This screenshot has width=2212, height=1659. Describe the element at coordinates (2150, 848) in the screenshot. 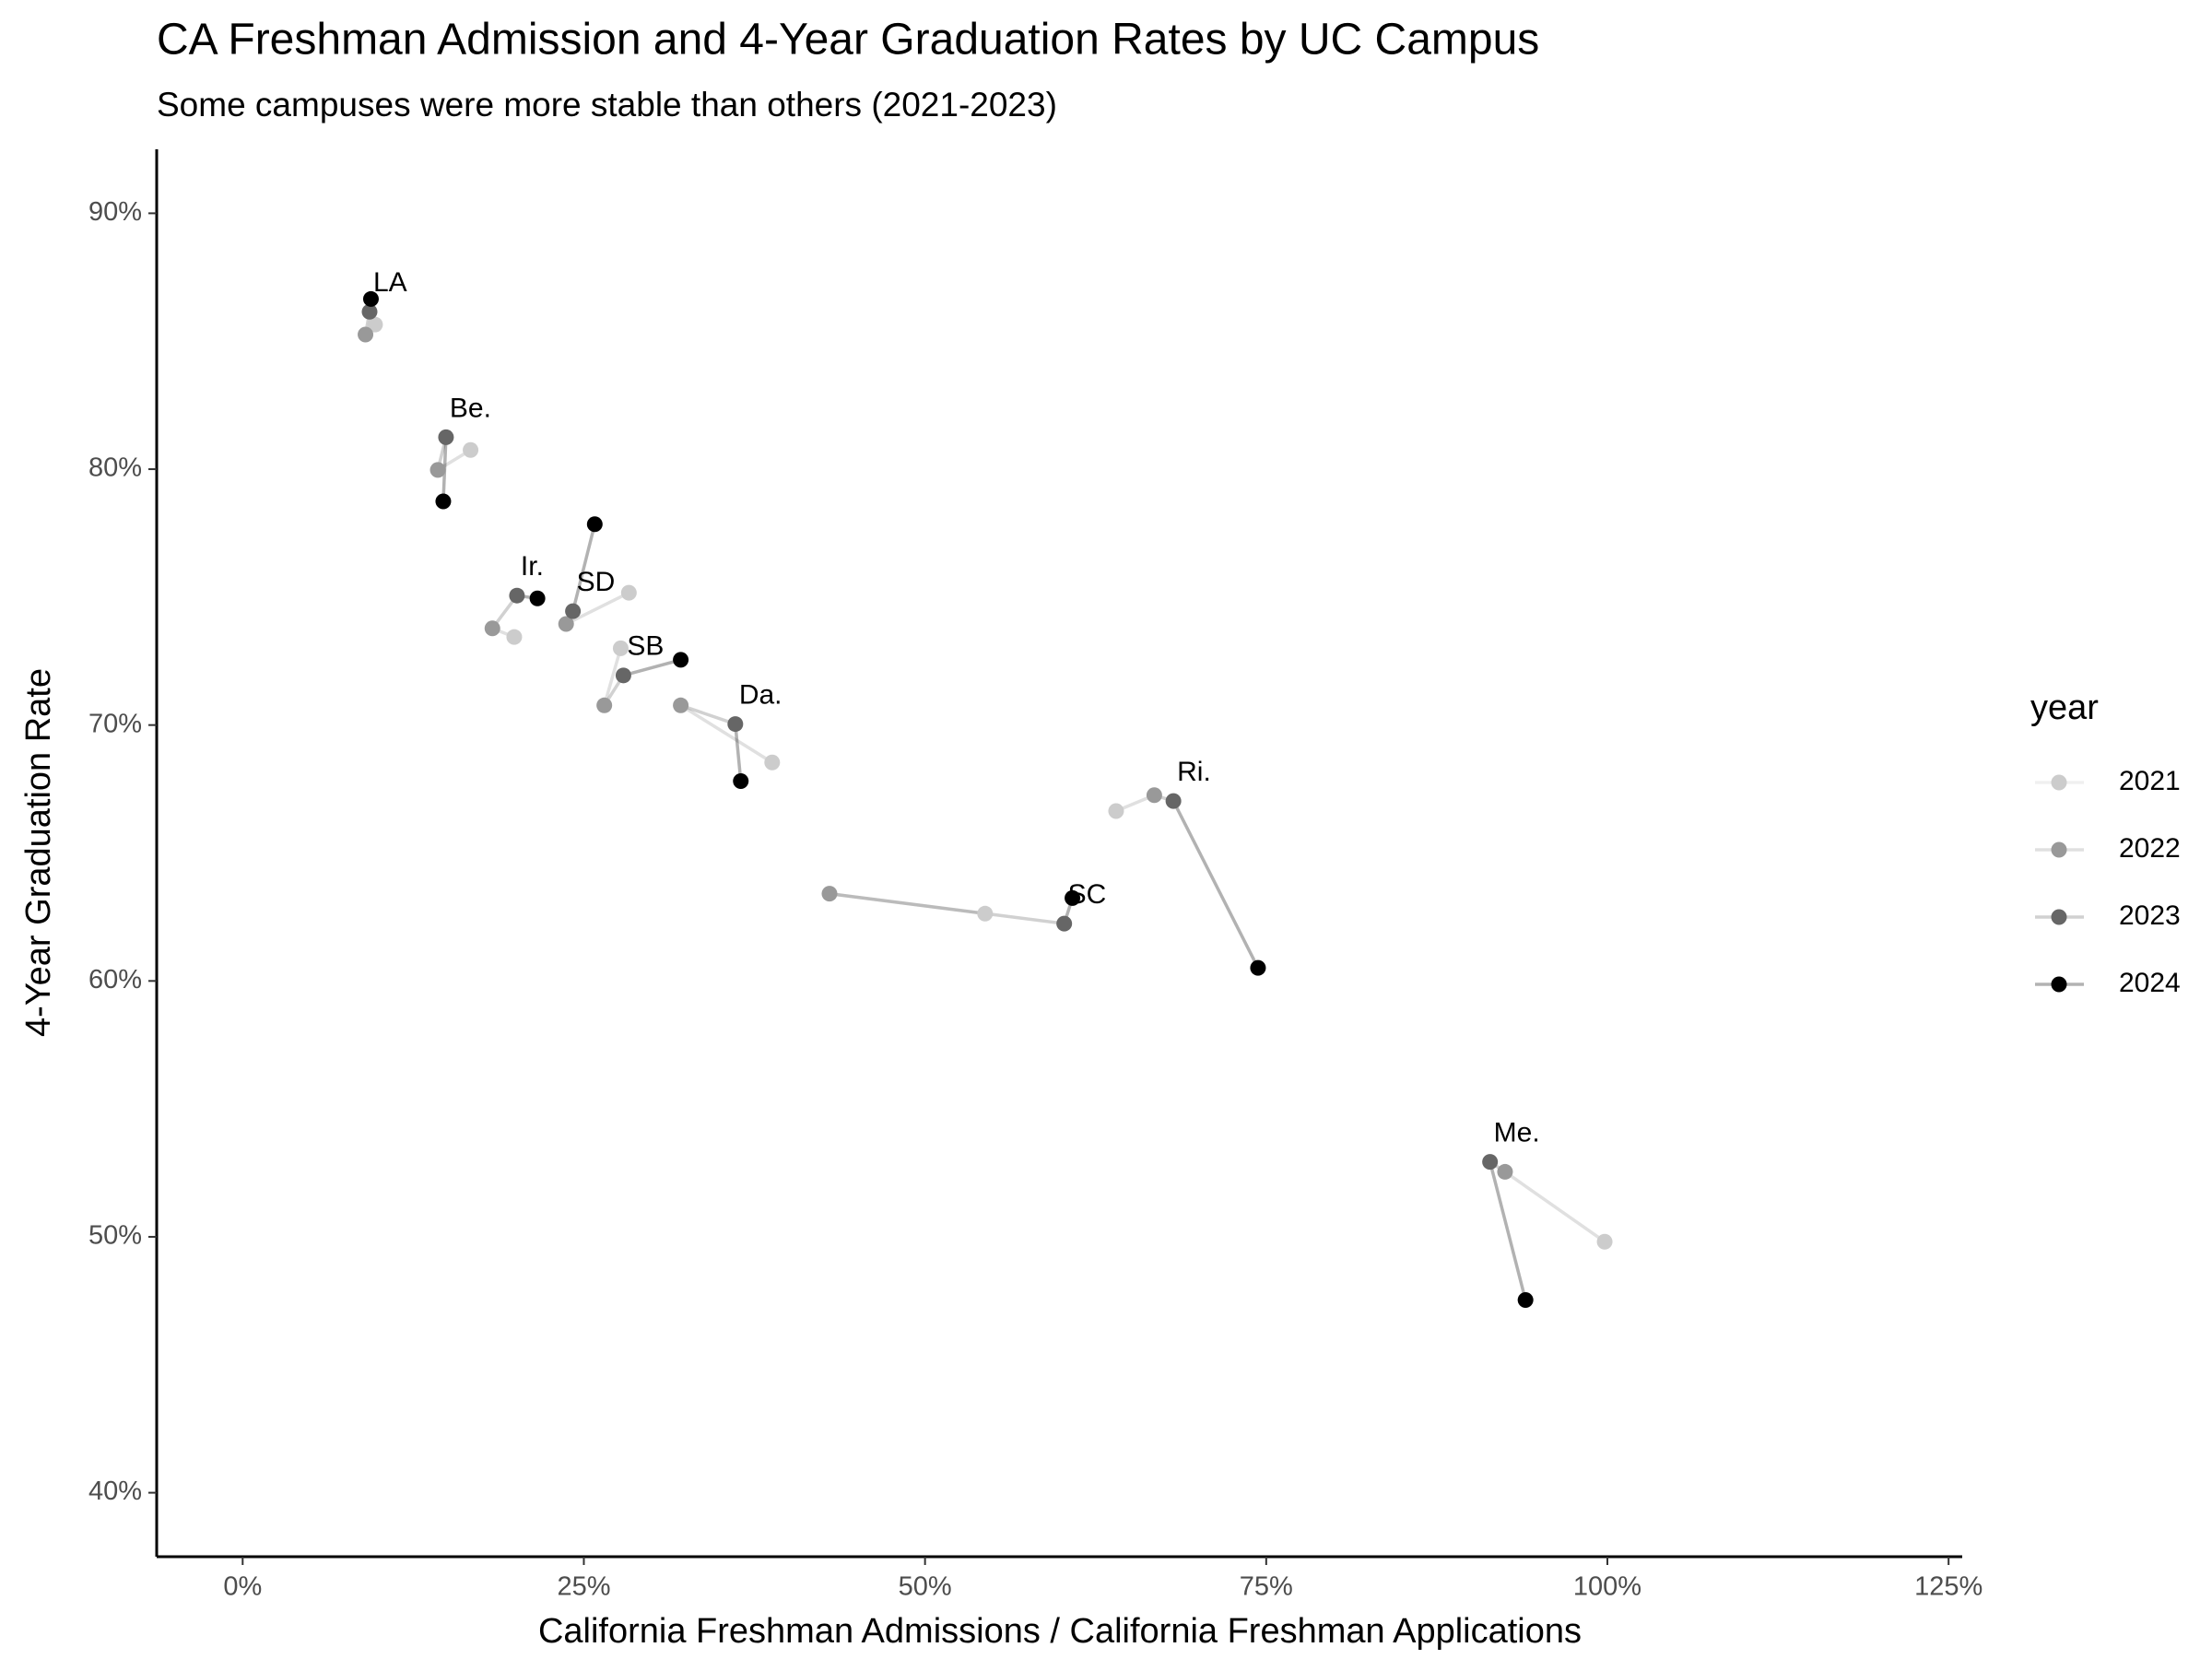

I see `legend-label: 2022` at that location.